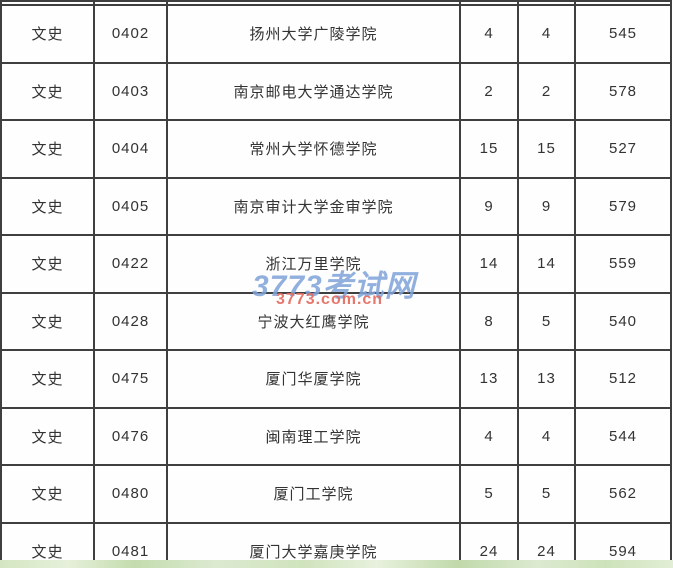 This screenshot has height=568, width=673. I want to click on table-cell-school-name: 扬州大学广陵学院, so click(313, 34).